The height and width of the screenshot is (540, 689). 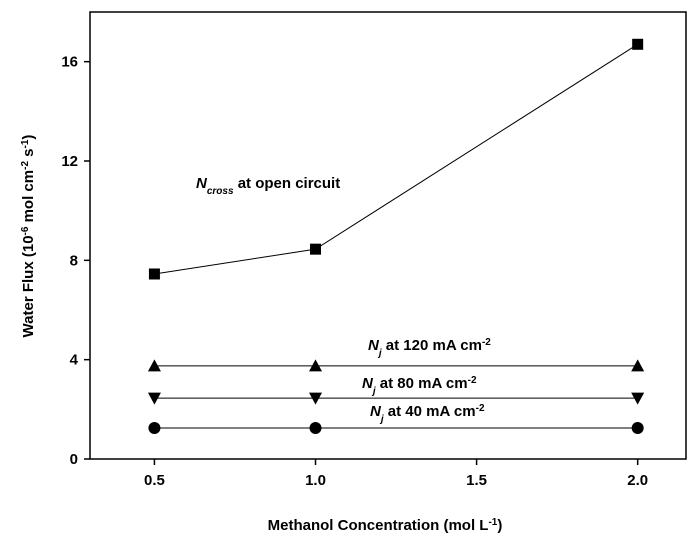 What do you see at coordinates (69, 161) in the screenshot?
I see `y-tick-label: 12` at bounding box center [69, 161].